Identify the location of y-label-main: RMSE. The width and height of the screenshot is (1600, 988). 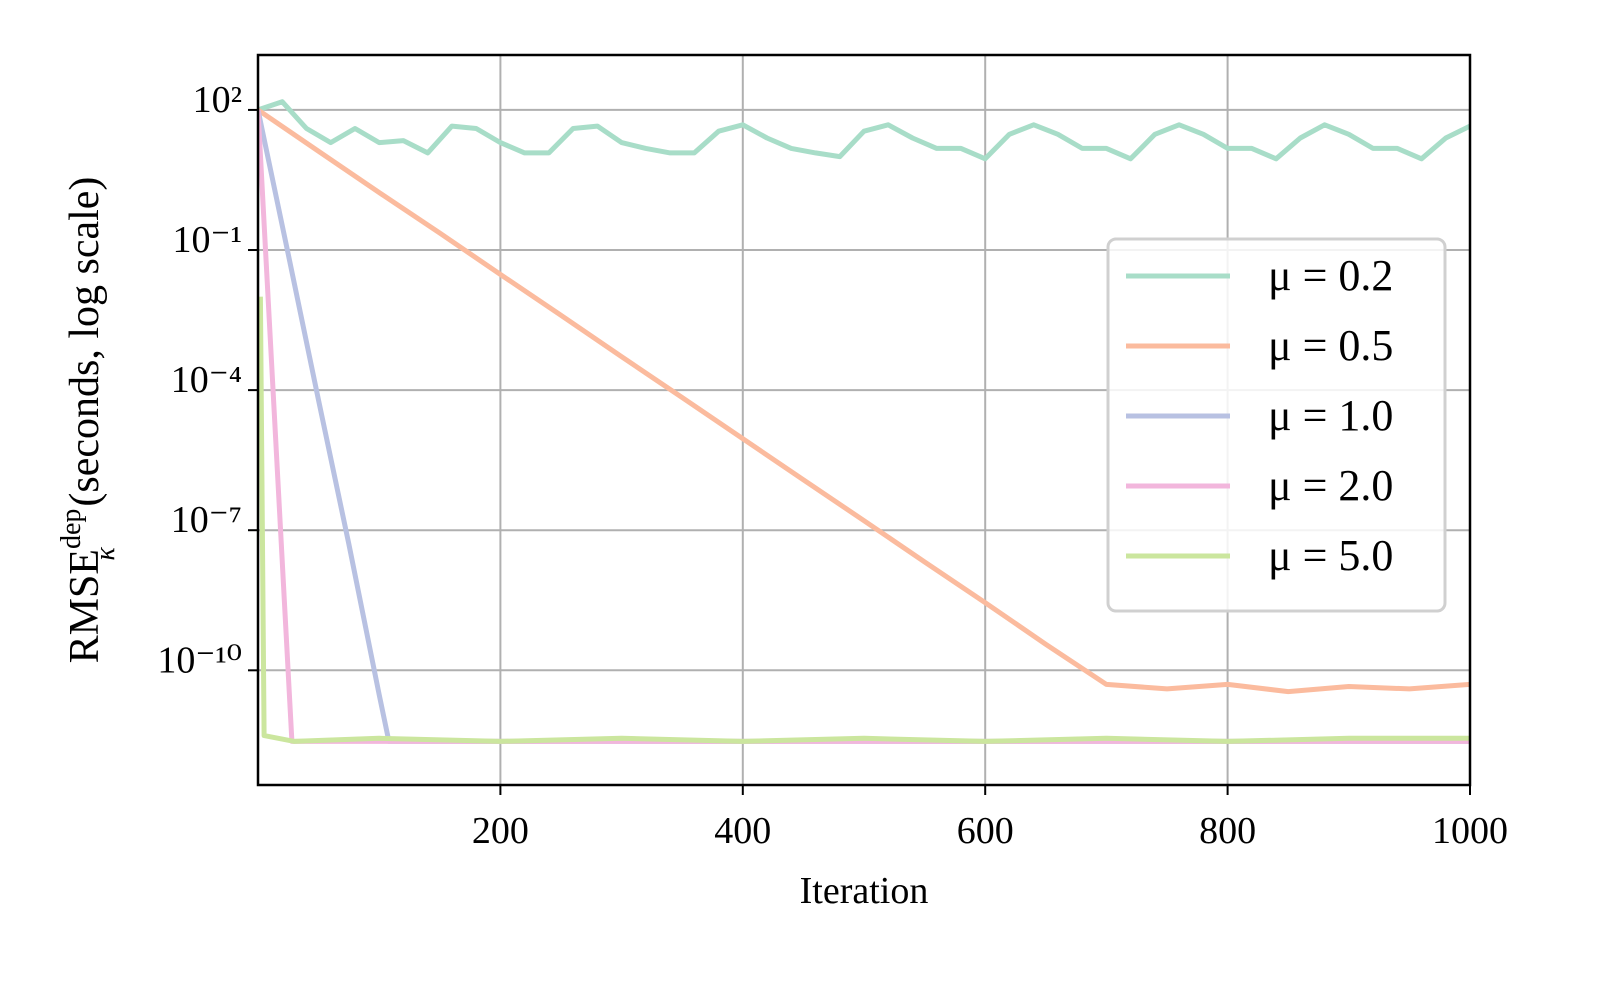
(85, 606).